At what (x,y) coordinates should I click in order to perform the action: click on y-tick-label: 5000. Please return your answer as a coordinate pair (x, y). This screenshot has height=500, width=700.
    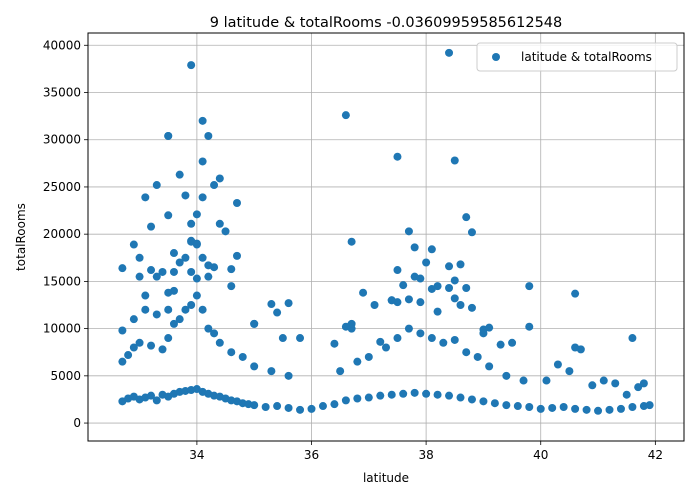
    Looking at the image, I should click on (65, 376).